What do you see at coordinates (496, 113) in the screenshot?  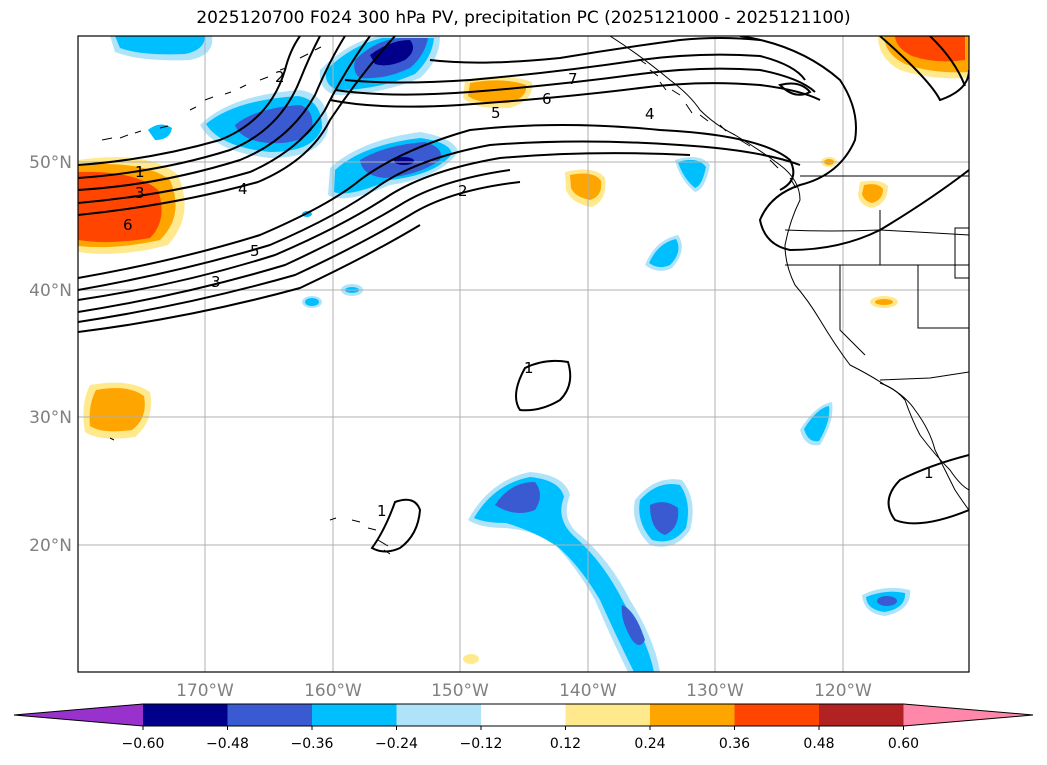 I see `pv-label: 5` at bounding box center [496, 113].